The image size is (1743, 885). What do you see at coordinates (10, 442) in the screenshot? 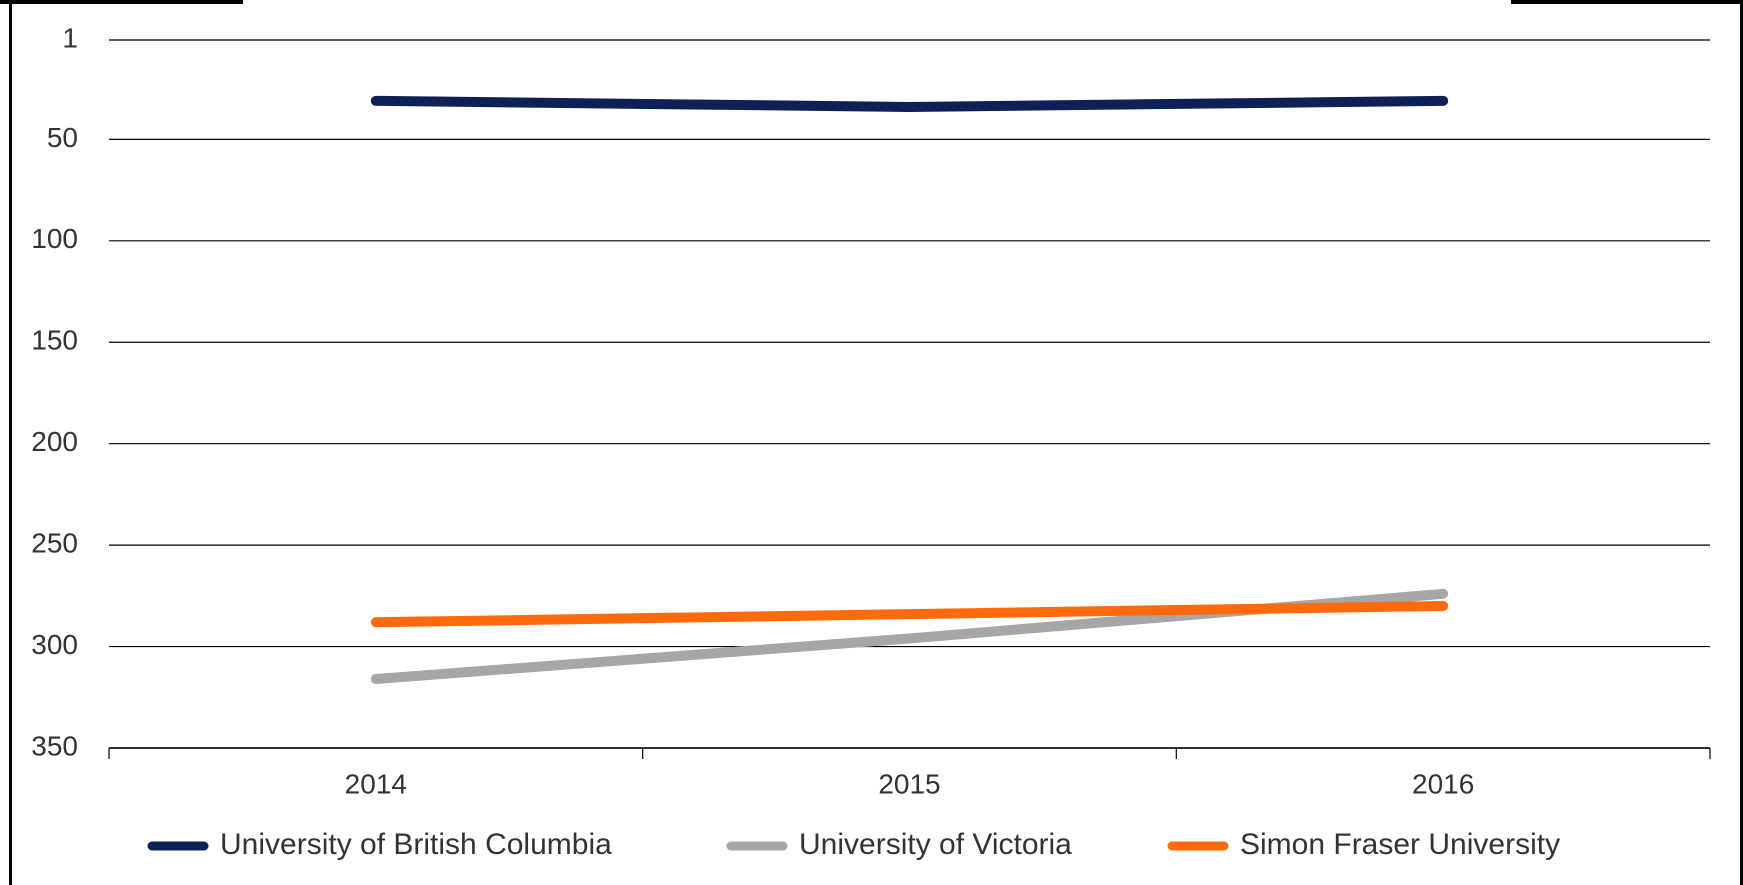
I see `frame-left` at bounding box center [10, 442].